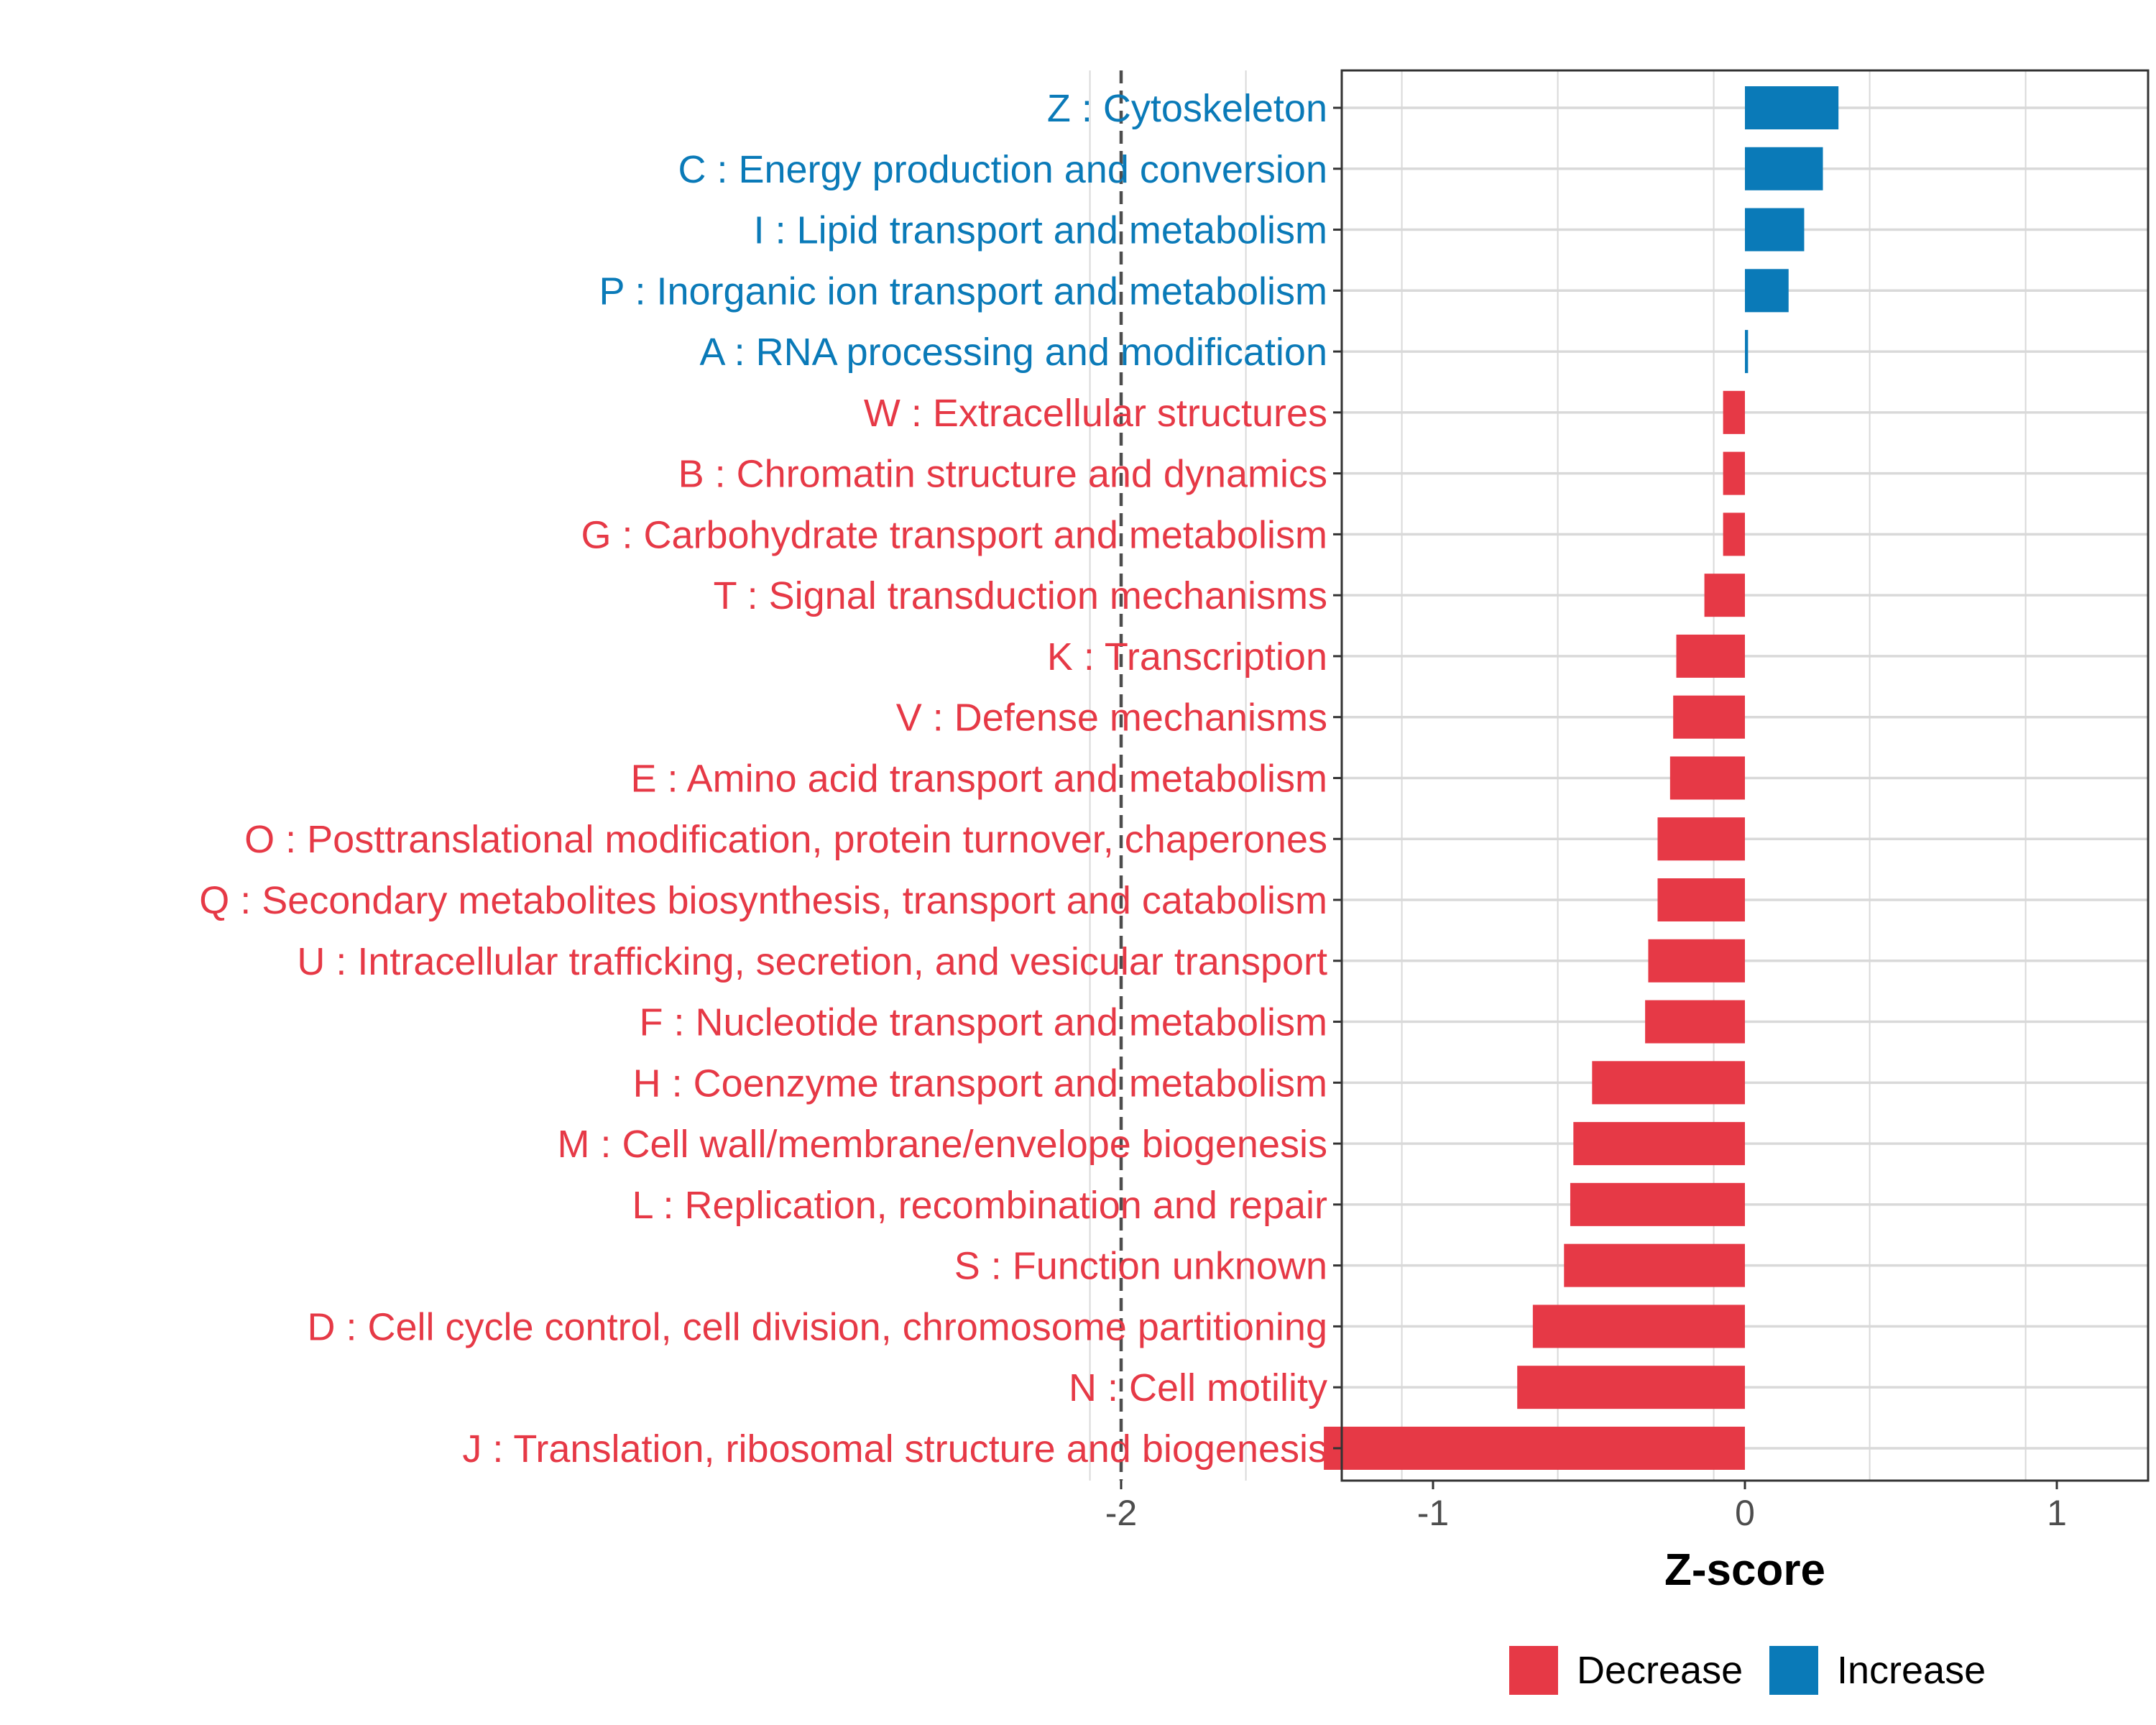 The image size is (2156, 1725). Describe the element at coordinates (1433, 1513) in the screenshot. I see `x-tick-label: -1` at that location.